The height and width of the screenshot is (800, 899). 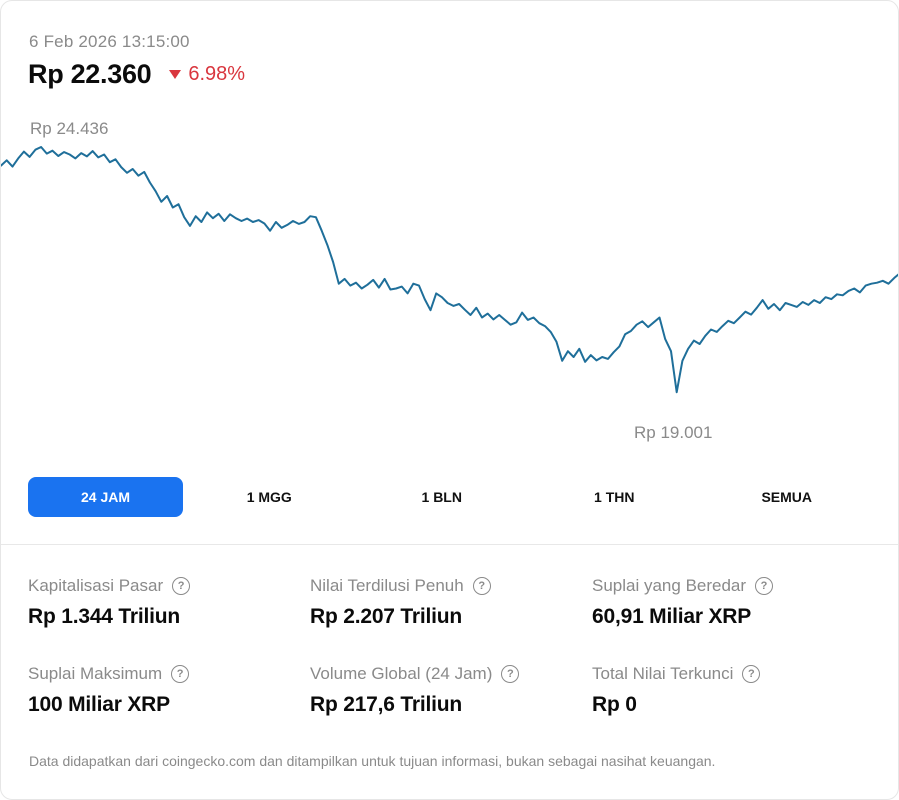 I want to click on range-1w-button: 1 MGG, so click(x=269, y=497).